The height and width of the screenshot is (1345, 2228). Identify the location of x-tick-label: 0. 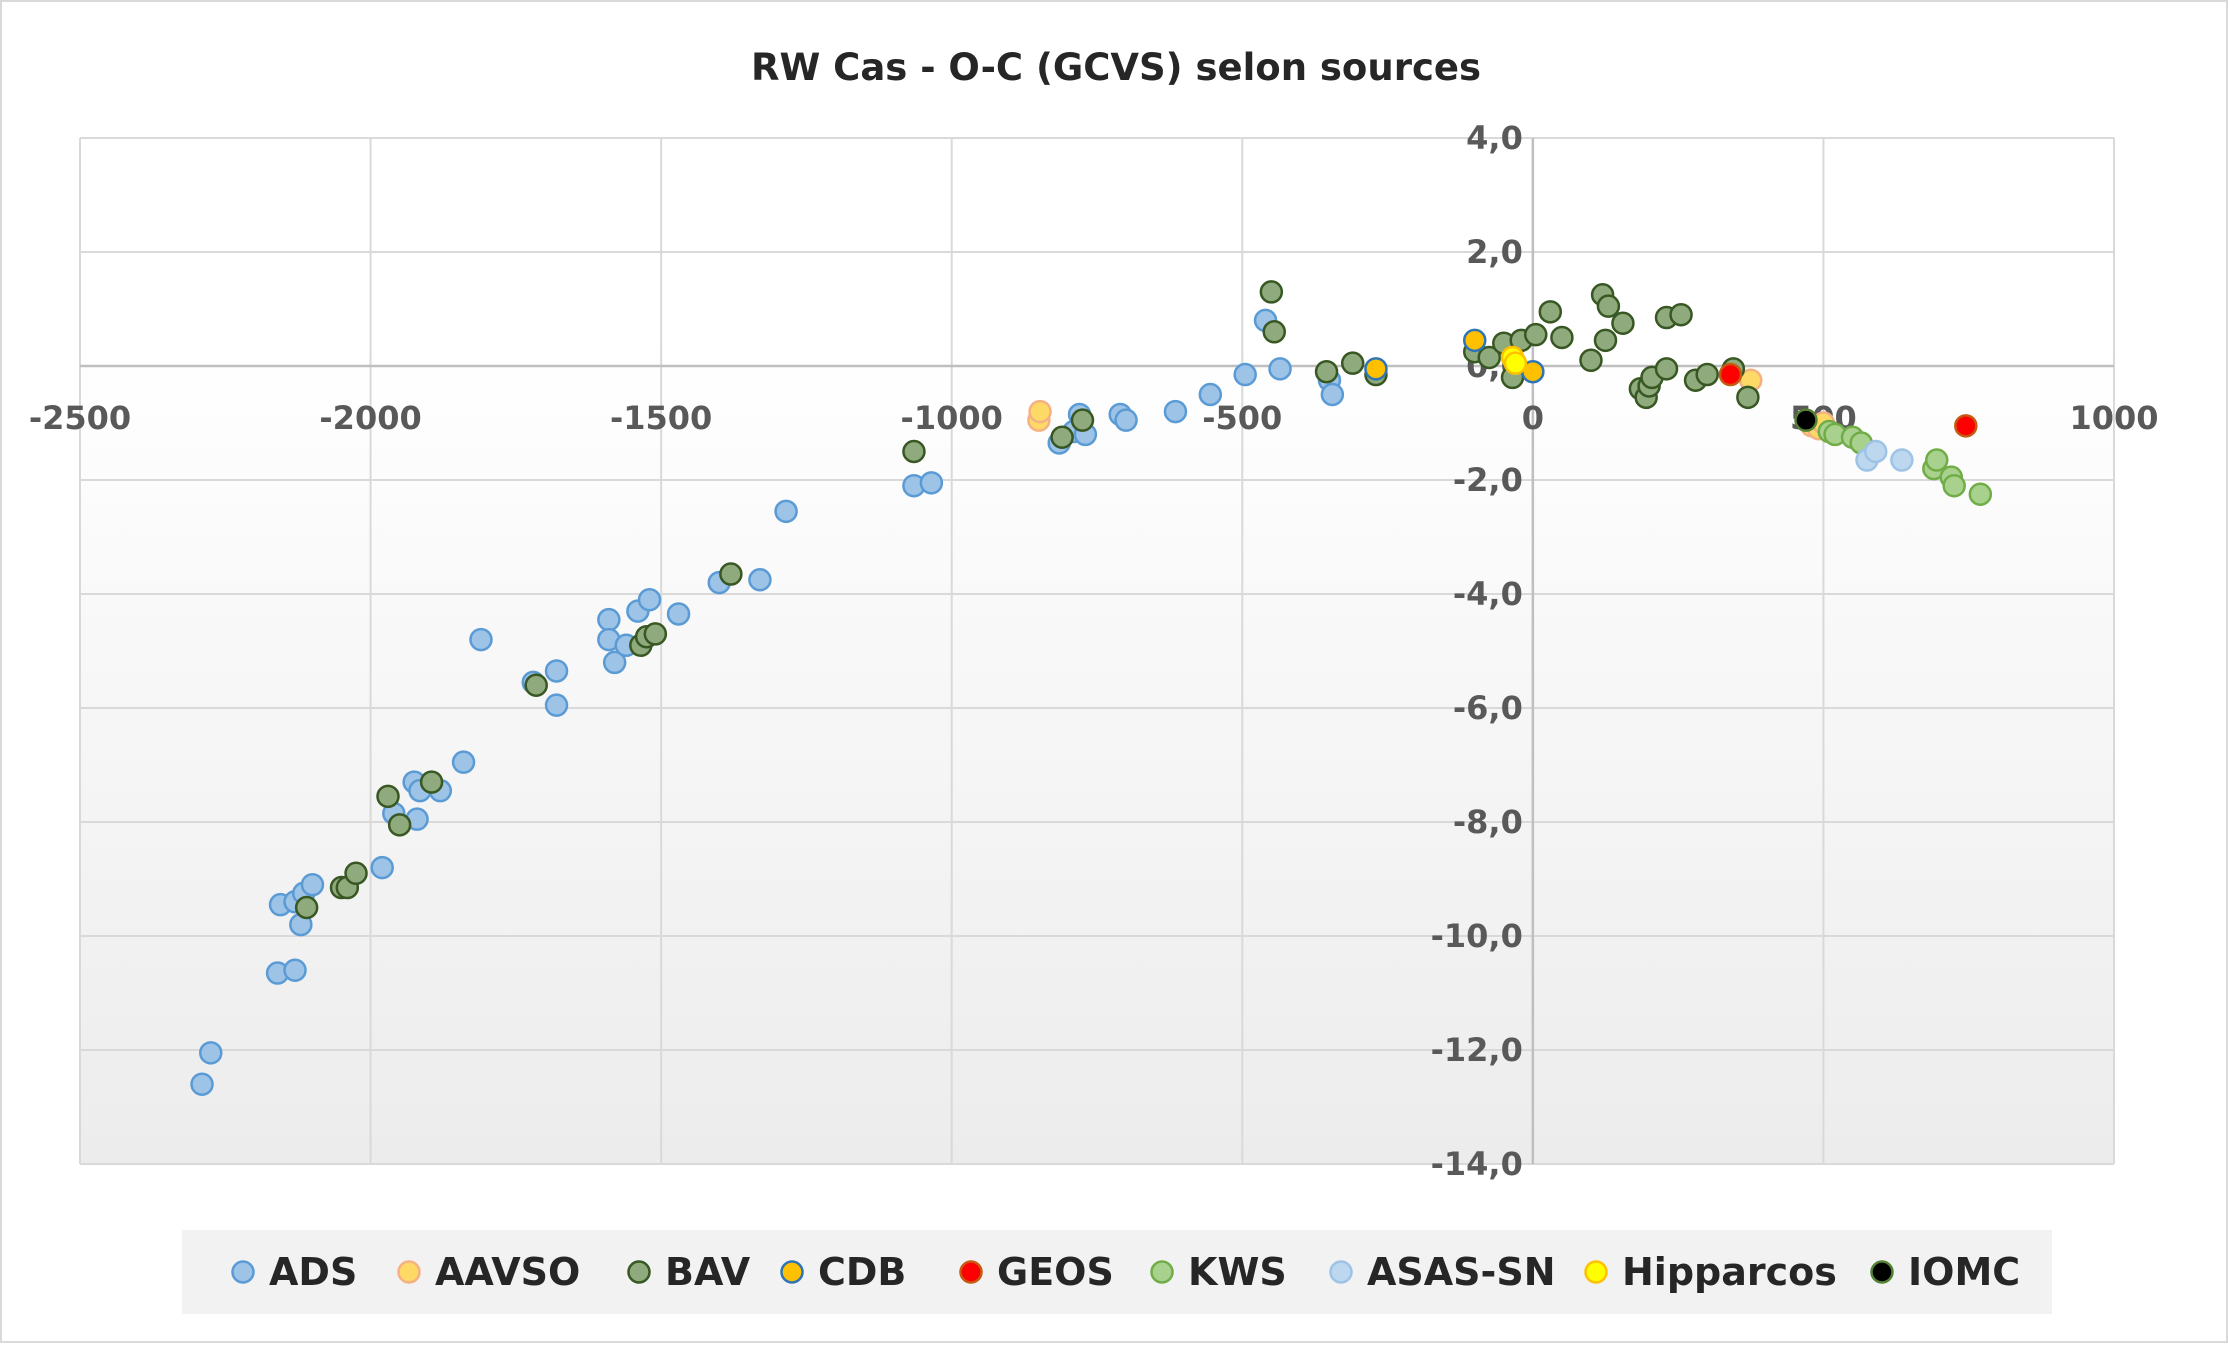
(1533, 418).